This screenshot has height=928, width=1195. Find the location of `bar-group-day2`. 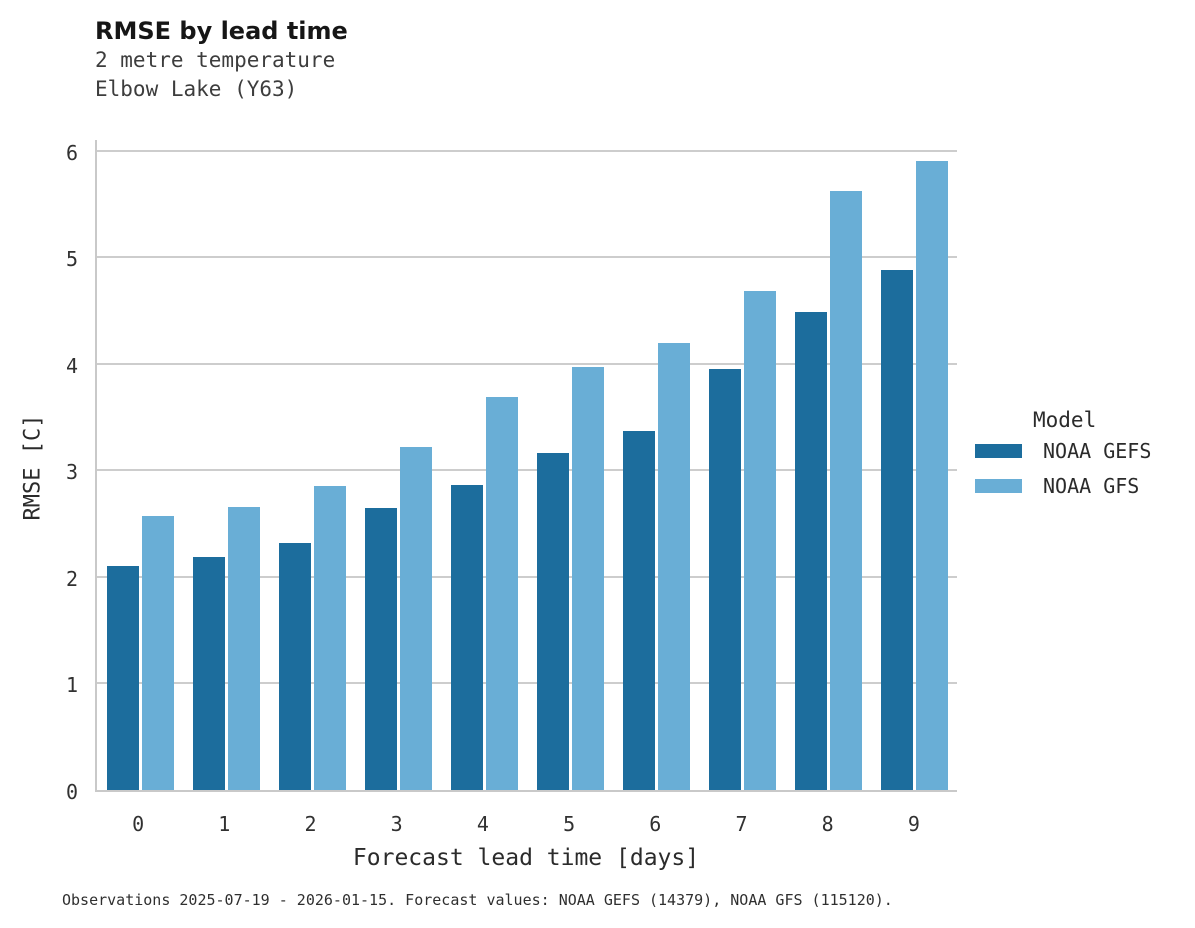

bar-group-day2 is located at coordinates (312, 465).